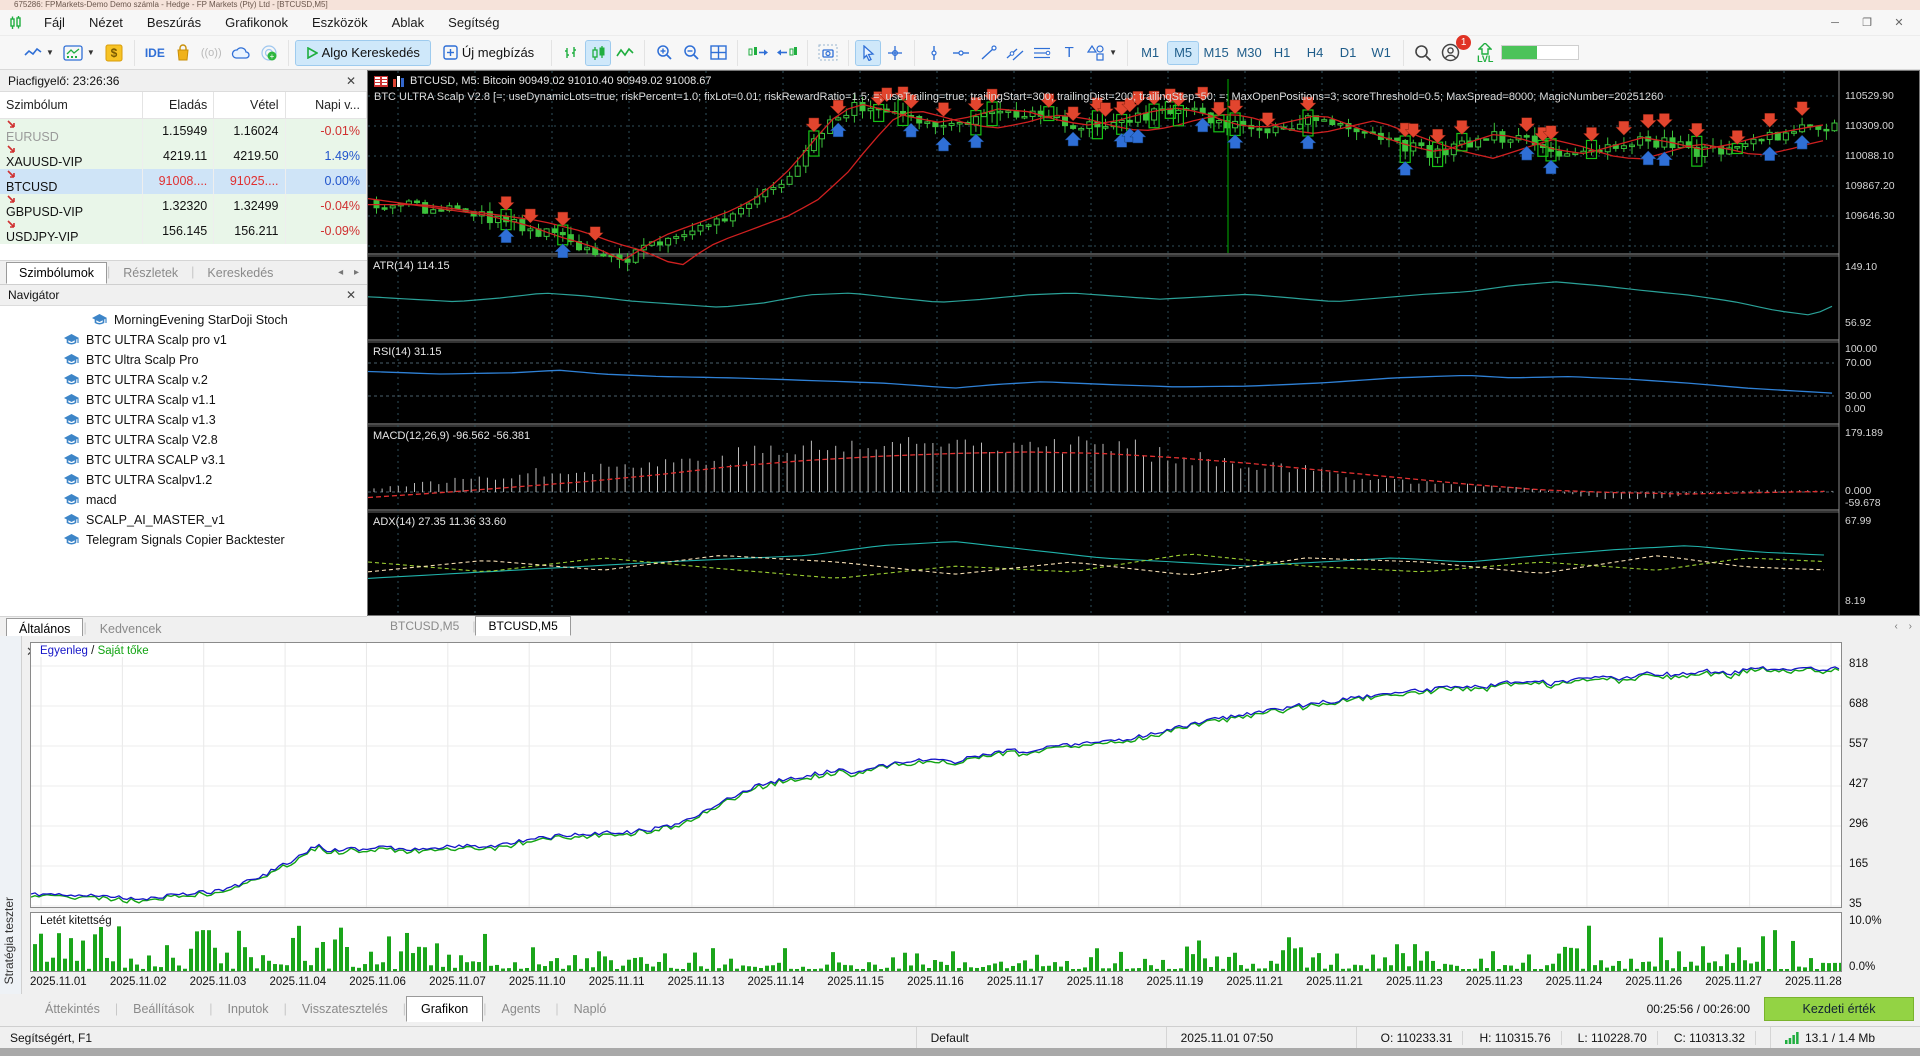 The image size is (1920, 1056). What do you see at coordinates (344, 1009) in the screenshot?
I see `tester-tab-3: Visszatesztelés` at bounding box center [344, 1009].